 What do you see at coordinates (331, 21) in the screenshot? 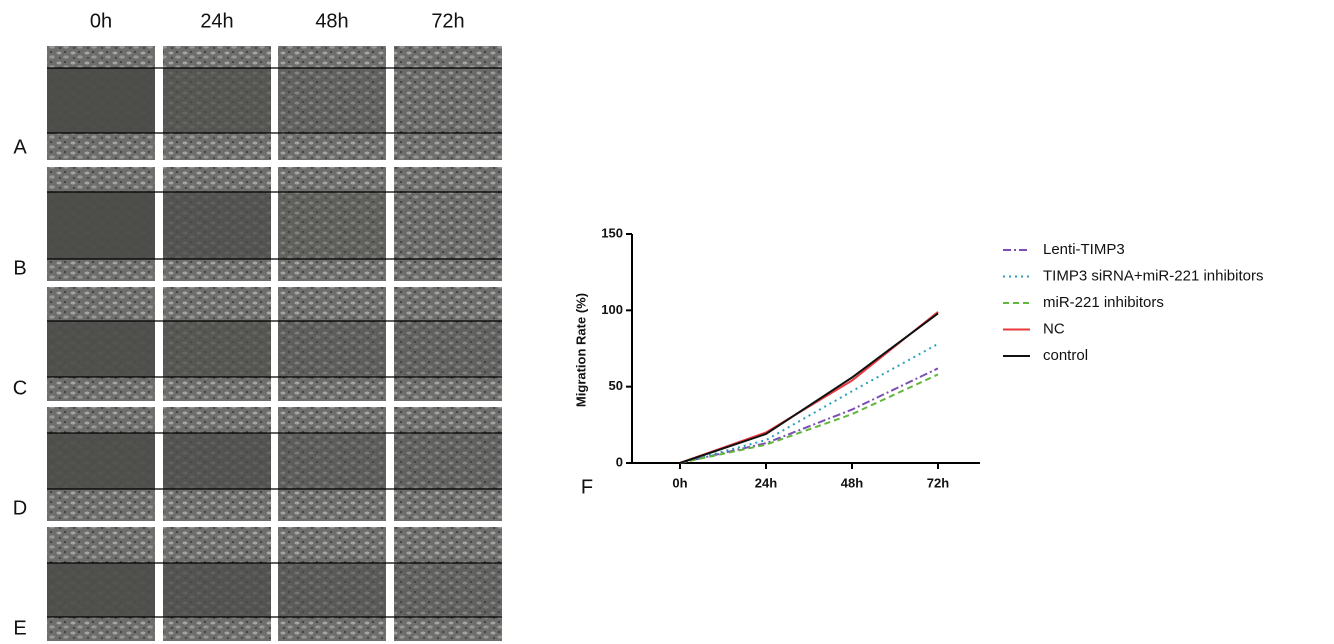
I see `column-label: 48h` at bounding box center [331, 21].